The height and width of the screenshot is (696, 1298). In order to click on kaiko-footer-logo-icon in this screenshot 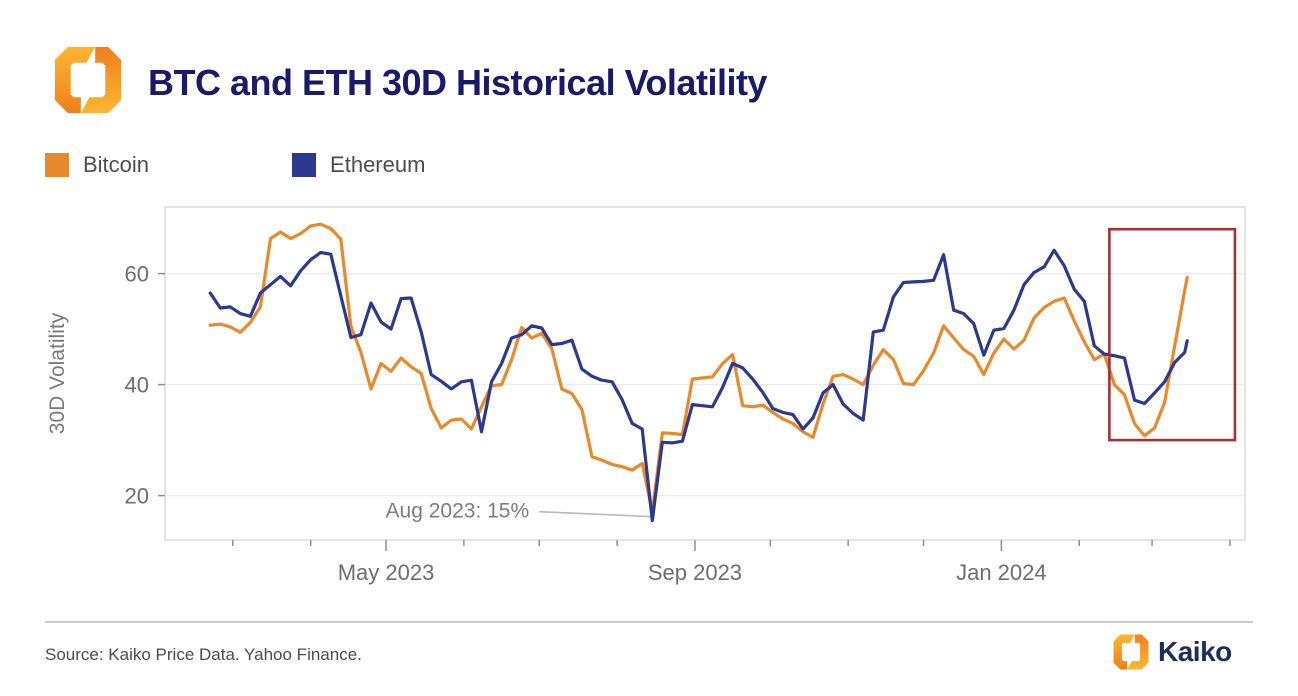, I will do `click(1131, 652)`.